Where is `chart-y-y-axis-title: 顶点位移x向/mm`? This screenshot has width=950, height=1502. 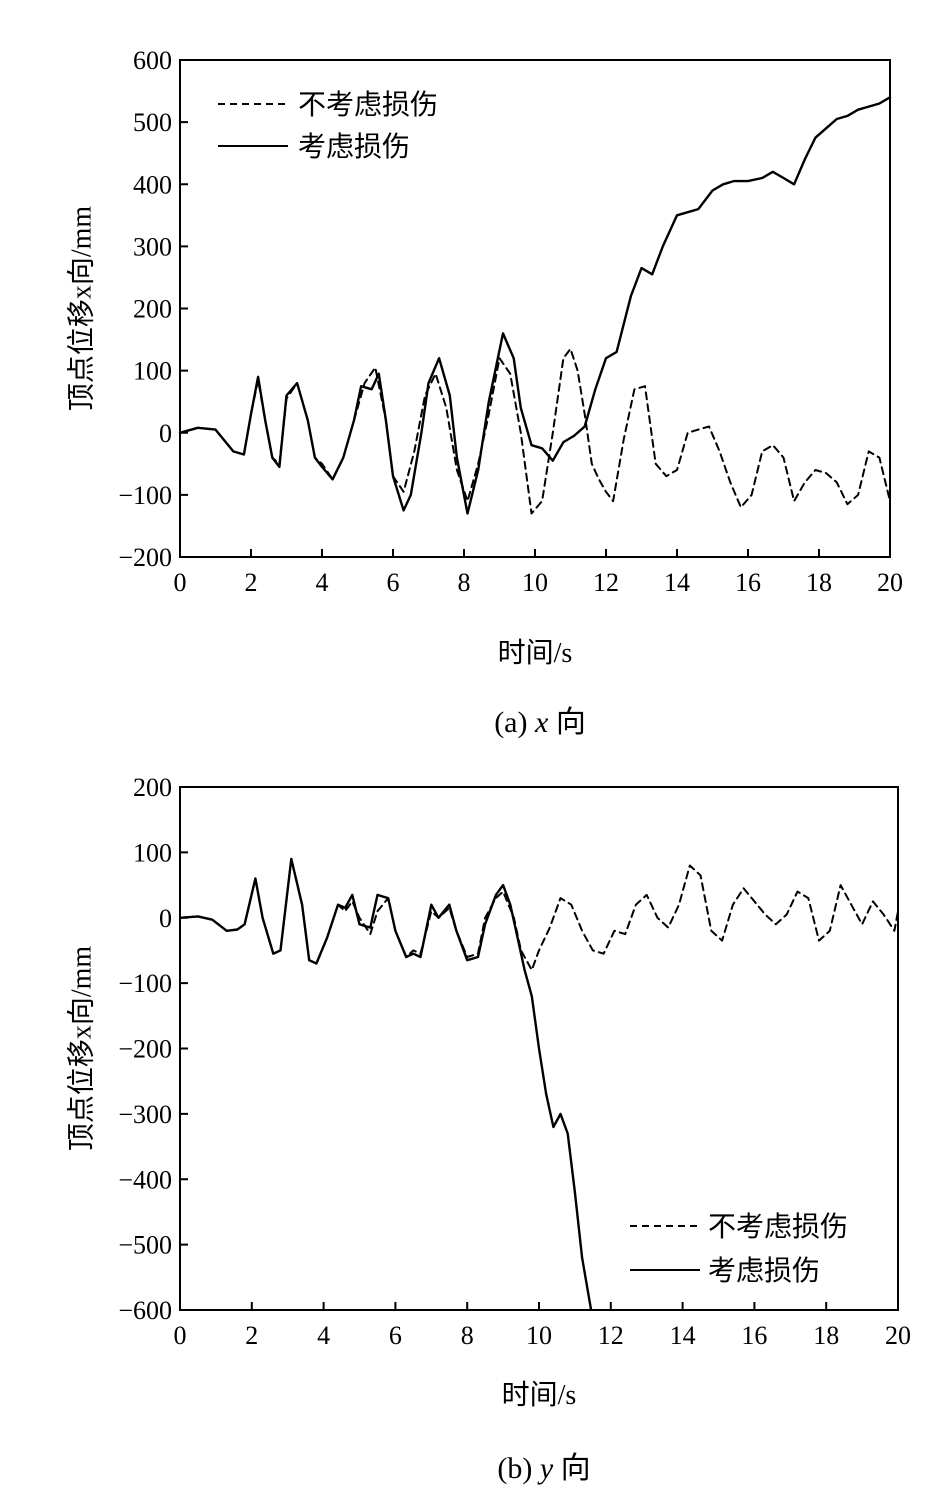
chart-y-y-axis-title: 顶点位移x向/mm is located at coordinates (81, 1049).